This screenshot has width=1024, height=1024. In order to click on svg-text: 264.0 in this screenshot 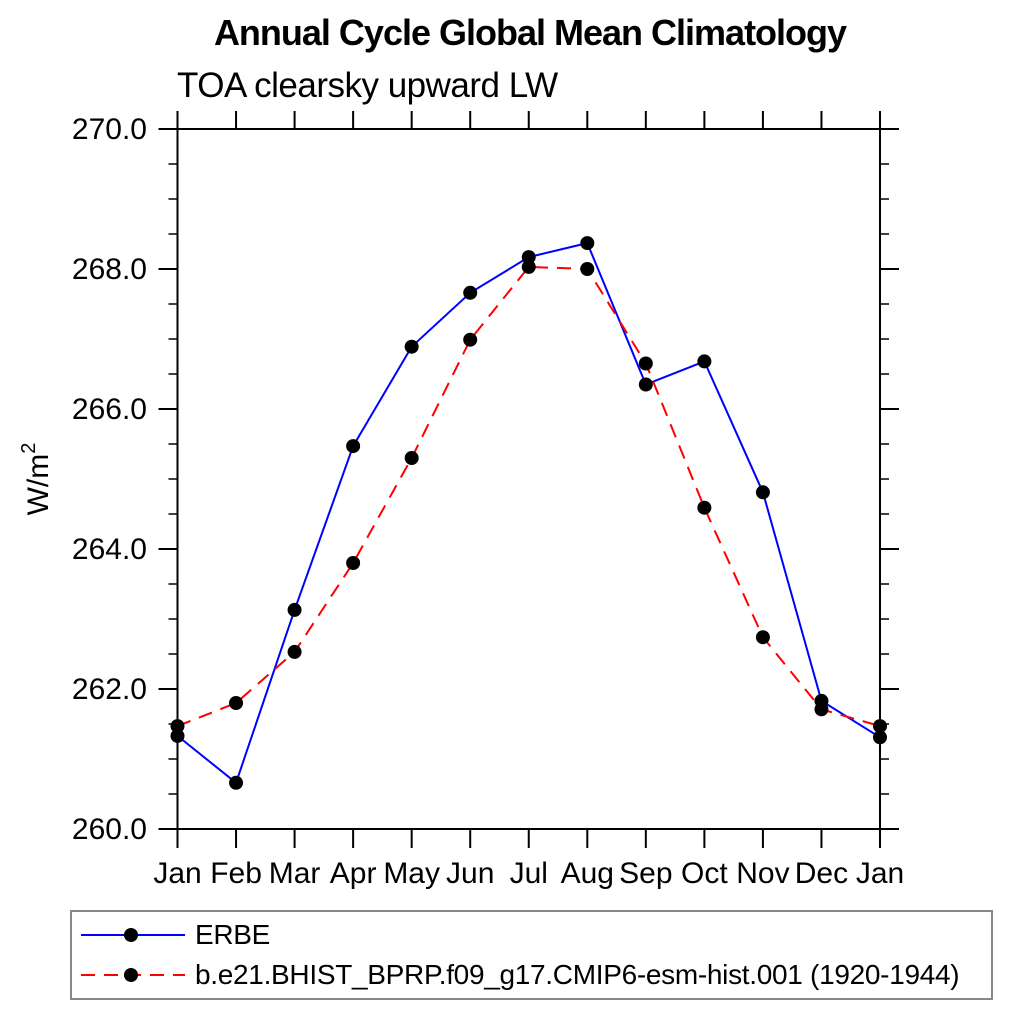, I will do `click(109, 549)`.